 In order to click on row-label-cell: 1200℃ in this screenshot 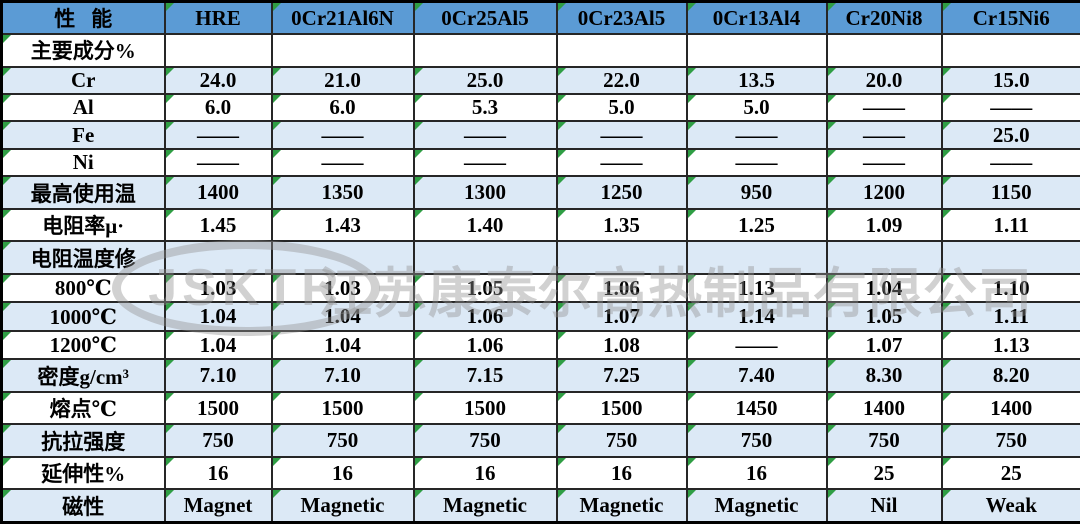, I will do `click(83, 345)`.